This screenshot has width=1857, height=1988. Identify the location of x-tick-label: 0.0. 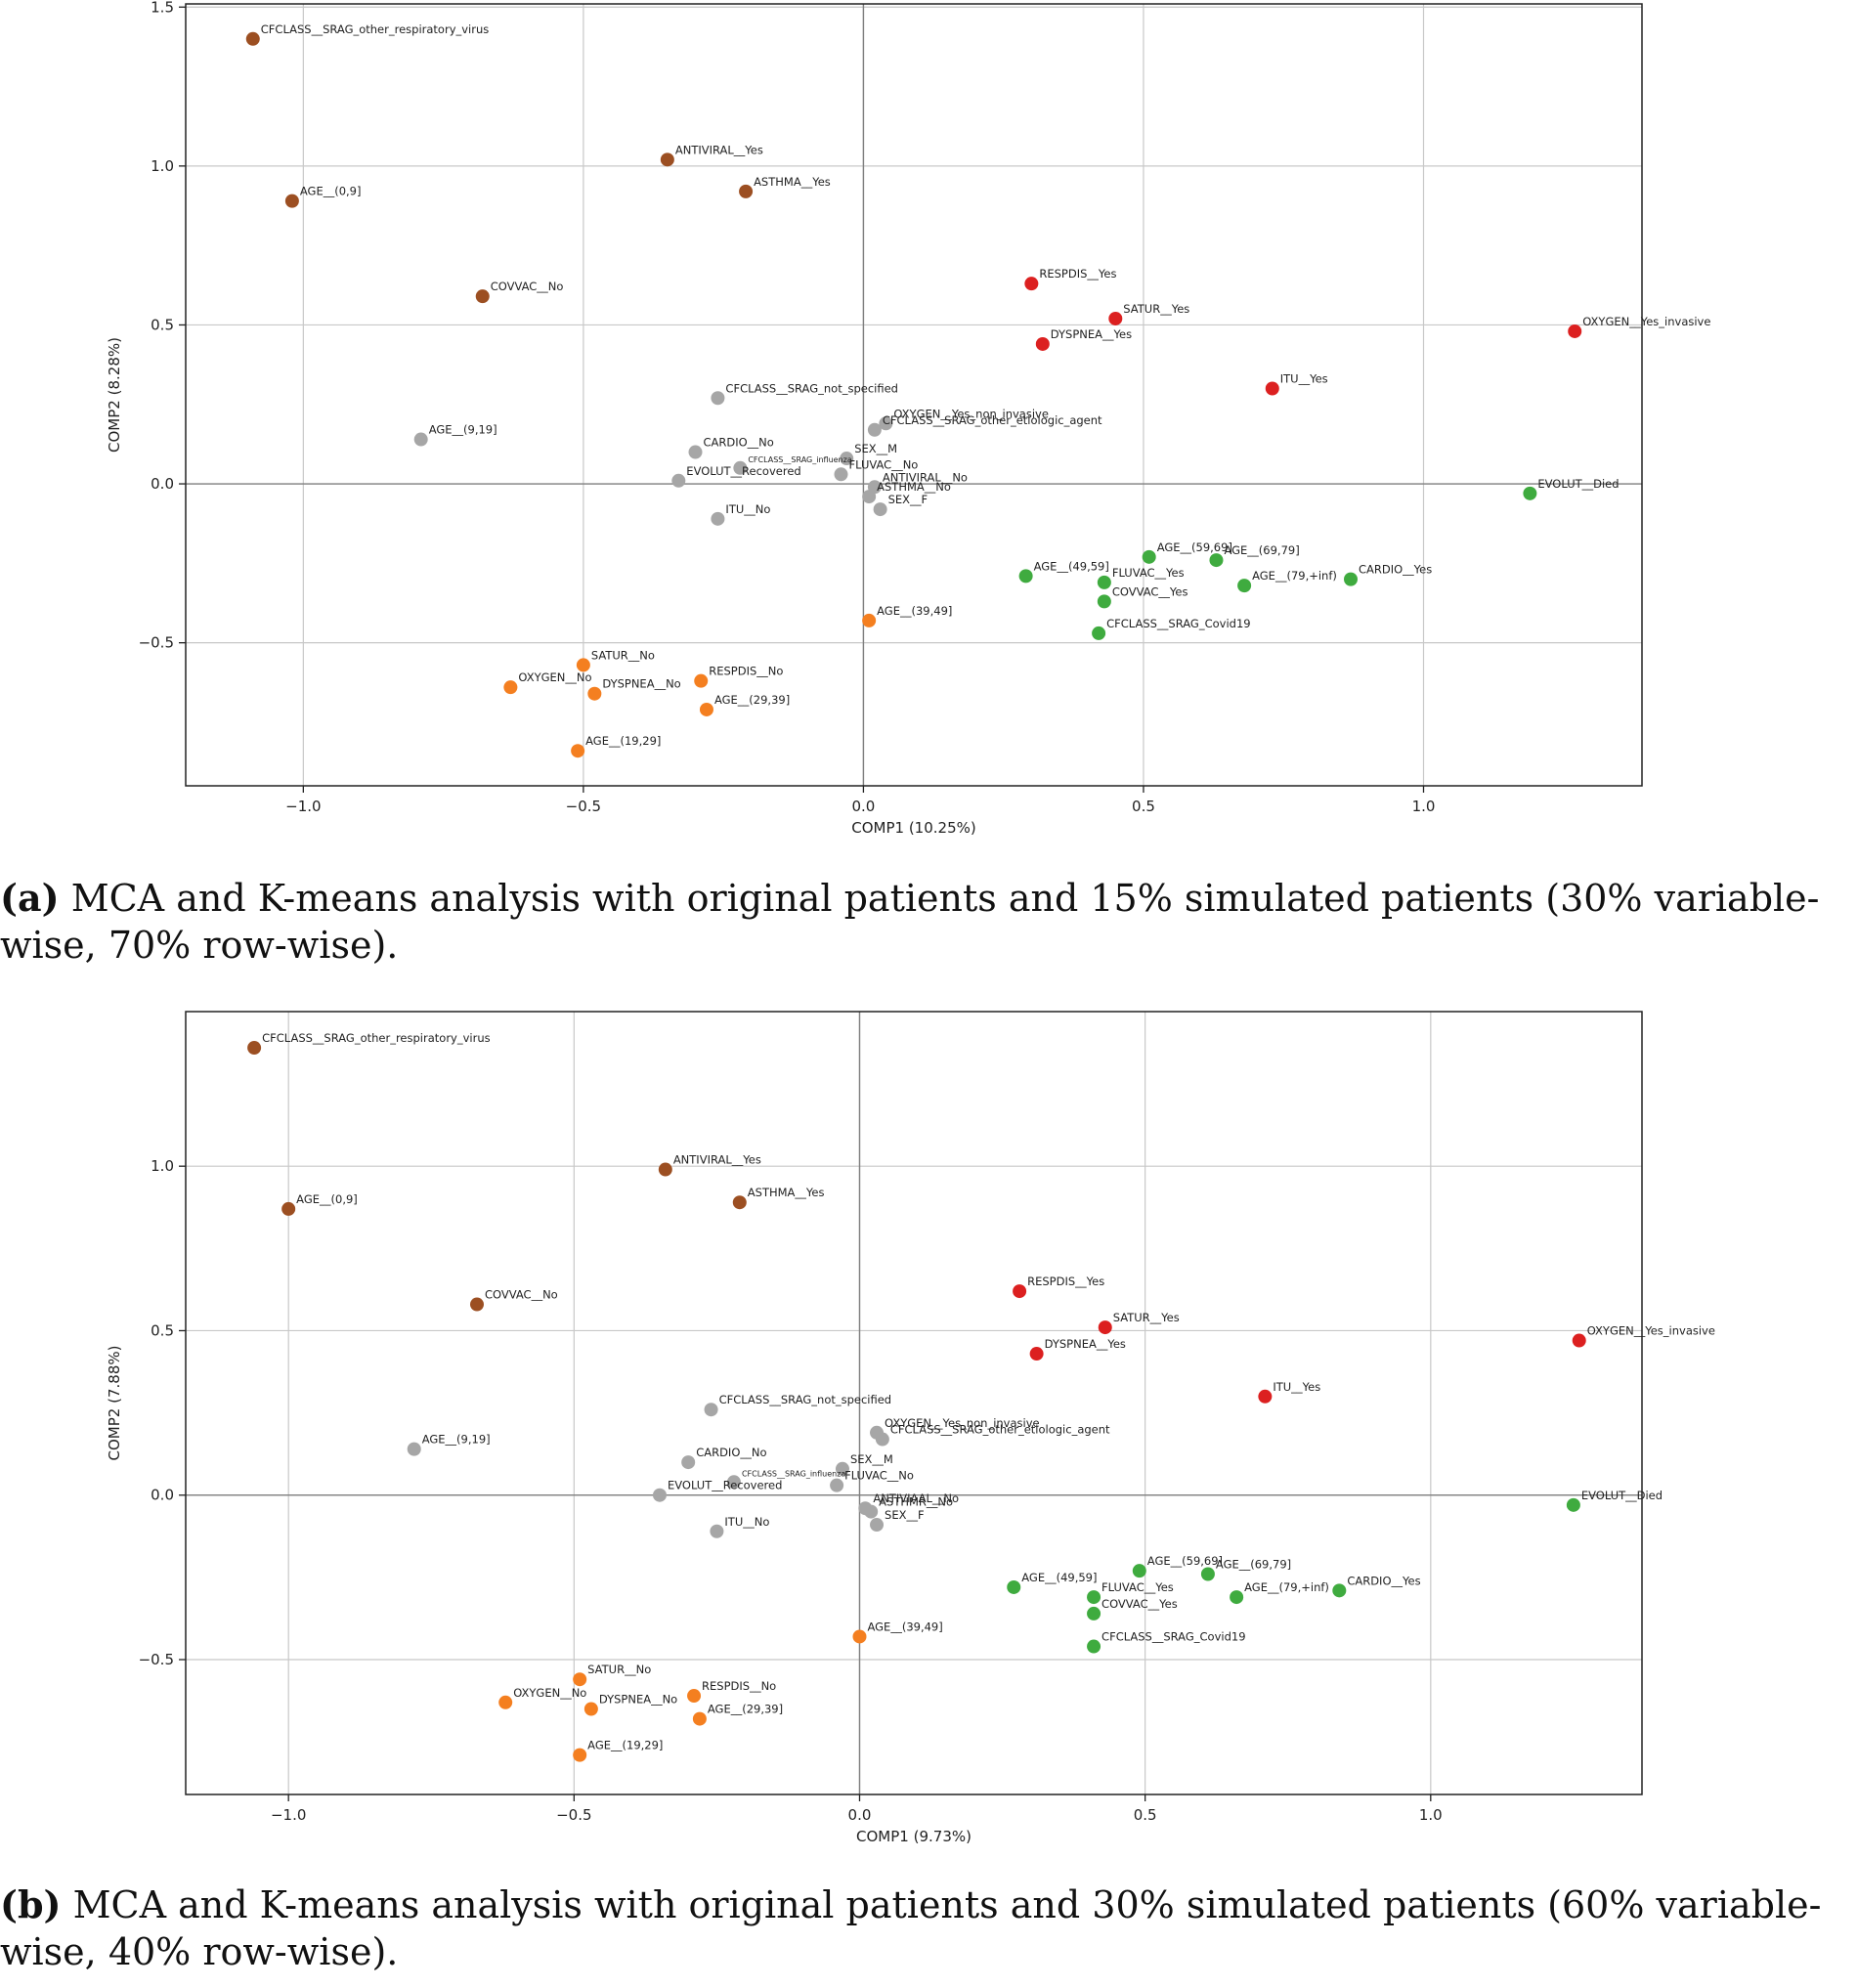
(863, 807).